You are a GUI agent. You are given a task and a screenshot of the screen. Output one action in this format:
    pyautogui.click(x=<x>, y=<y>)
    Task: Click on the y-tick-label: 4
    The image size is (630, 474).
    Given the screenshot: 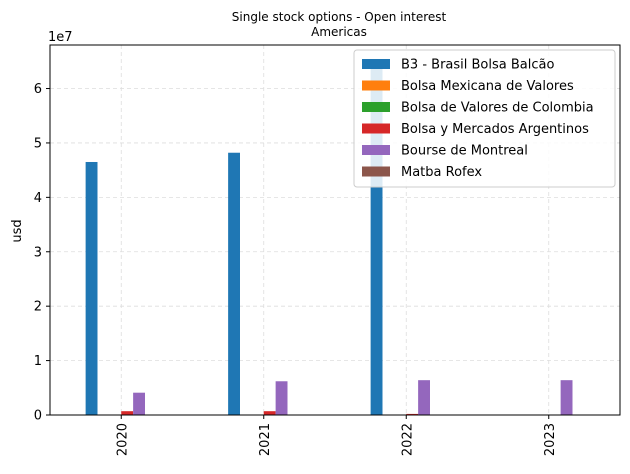 What is the action you would take?
    pyautogui.click(x=38, y=198)
    